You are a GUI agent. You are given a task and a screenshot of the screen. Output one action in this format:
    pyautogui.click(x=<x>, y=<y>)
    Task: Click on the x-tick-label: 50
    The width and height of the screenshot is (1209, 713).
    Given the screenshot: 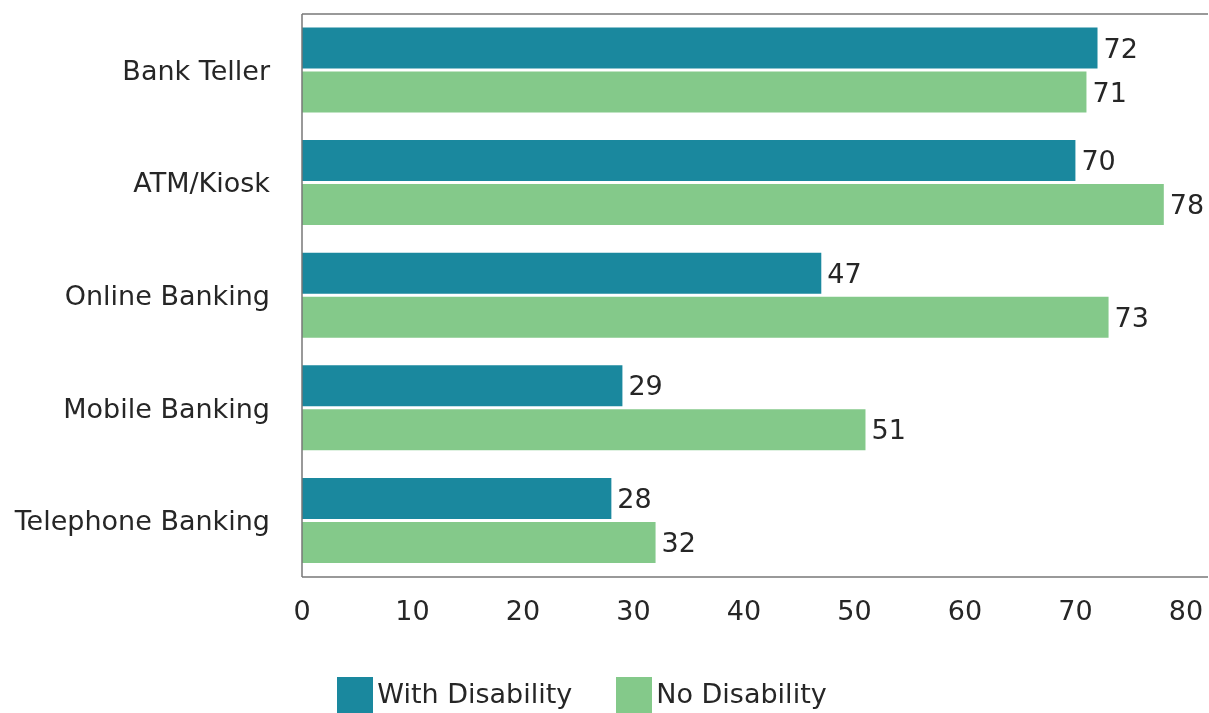 What is the action you would take?
    pyautogui.click(x=854, y=611)
    